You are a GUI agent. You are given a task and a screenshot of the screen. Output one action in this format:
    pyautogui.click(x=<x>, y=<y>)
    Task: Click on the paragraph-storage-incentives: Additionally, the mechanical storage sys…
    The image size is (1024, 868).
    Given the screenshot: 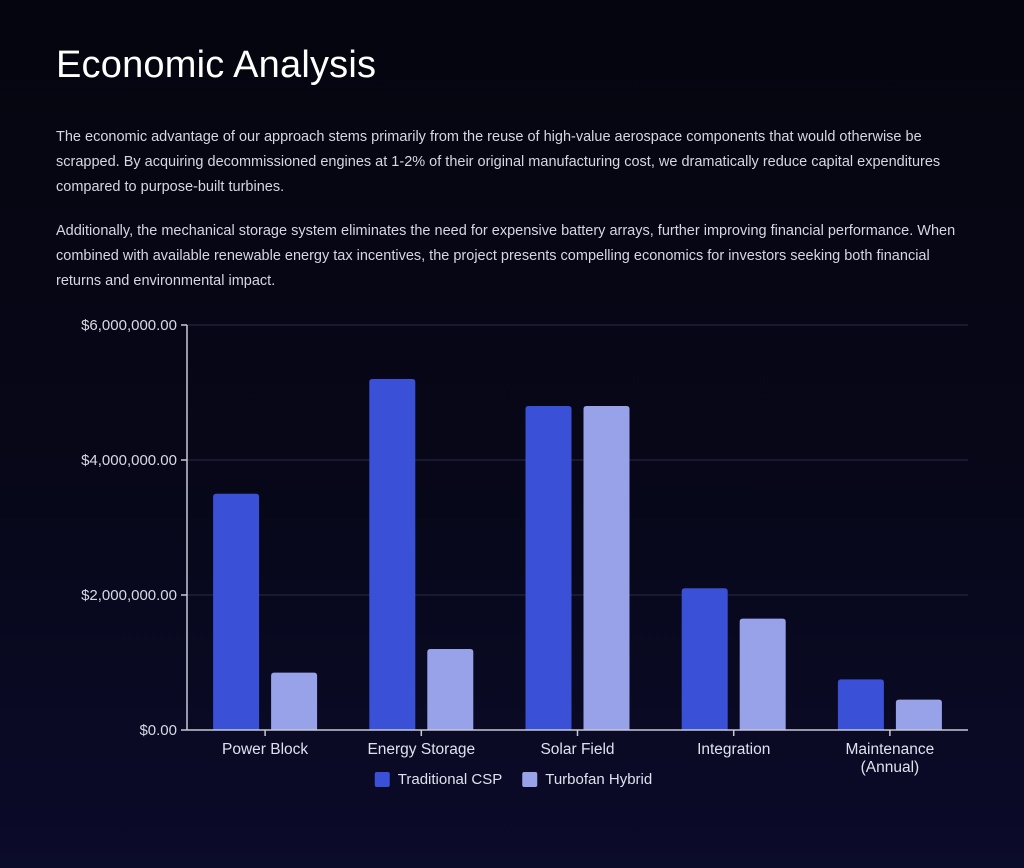 What is the action you would take?
    pyautogui.click(x=506, y=256)
    